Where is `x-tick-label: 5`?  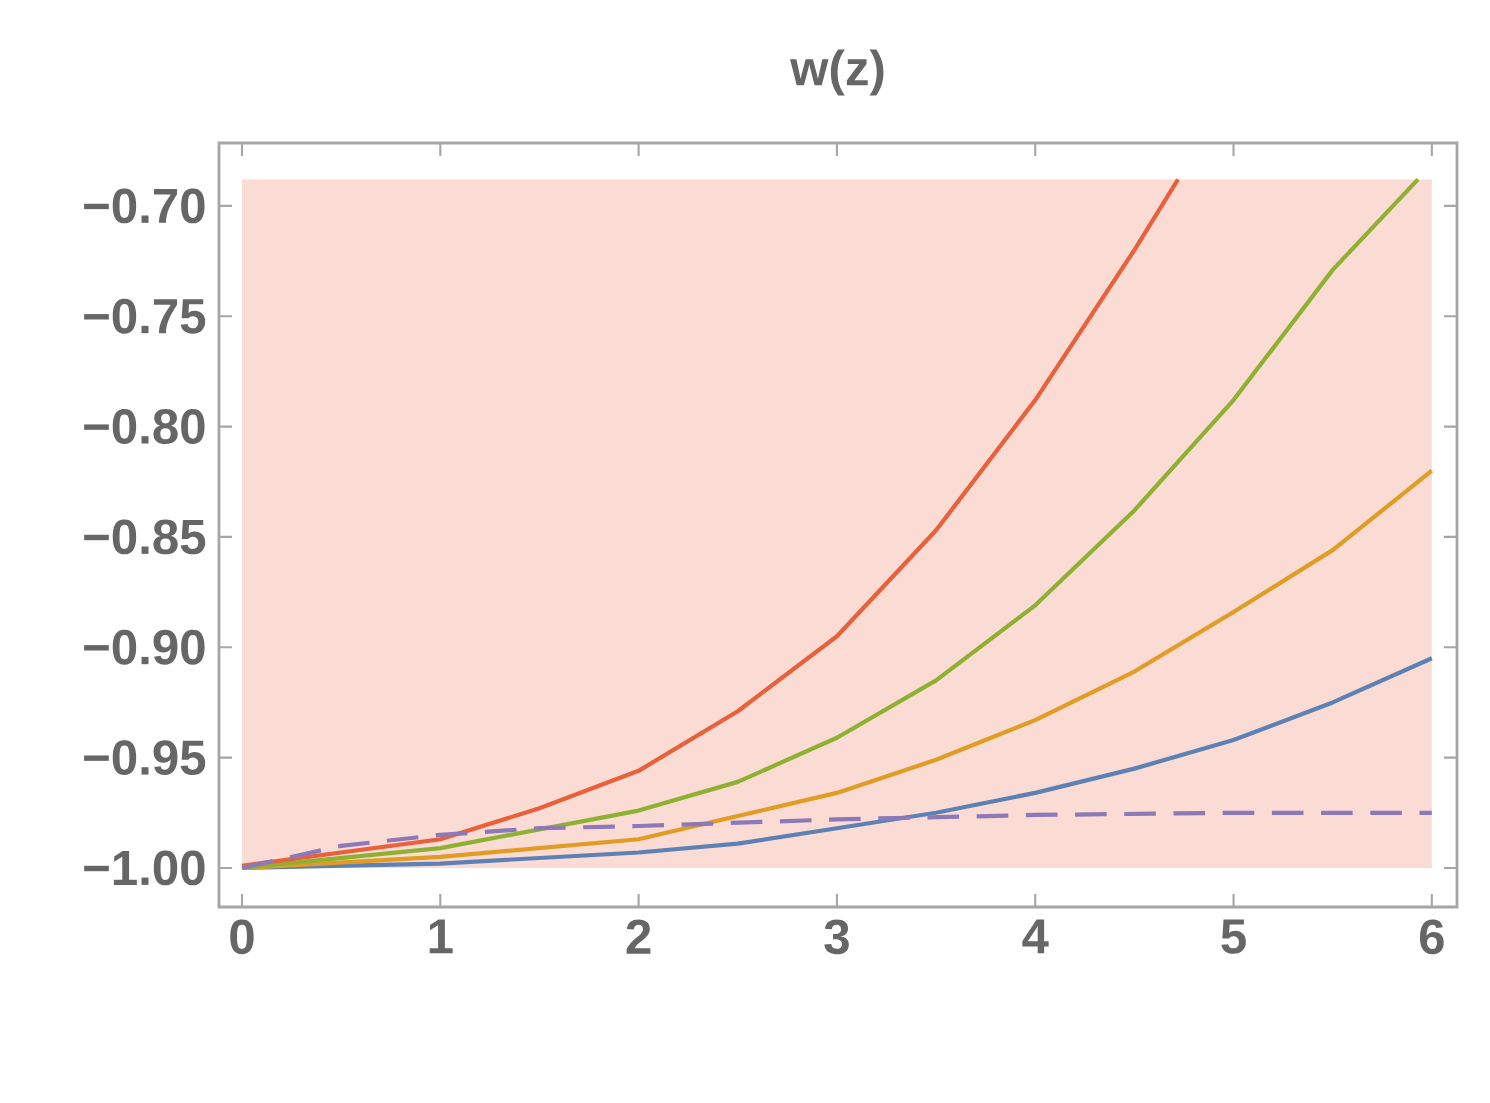
x-tick-label: 5 is located at coordinates (1233, 936).